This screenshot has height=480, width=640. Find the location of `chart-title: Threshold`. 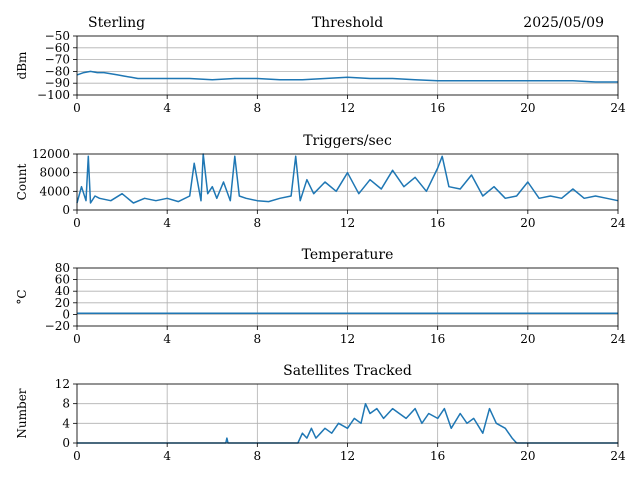

chart-title: Threshold is located at coordinates (347, 23).